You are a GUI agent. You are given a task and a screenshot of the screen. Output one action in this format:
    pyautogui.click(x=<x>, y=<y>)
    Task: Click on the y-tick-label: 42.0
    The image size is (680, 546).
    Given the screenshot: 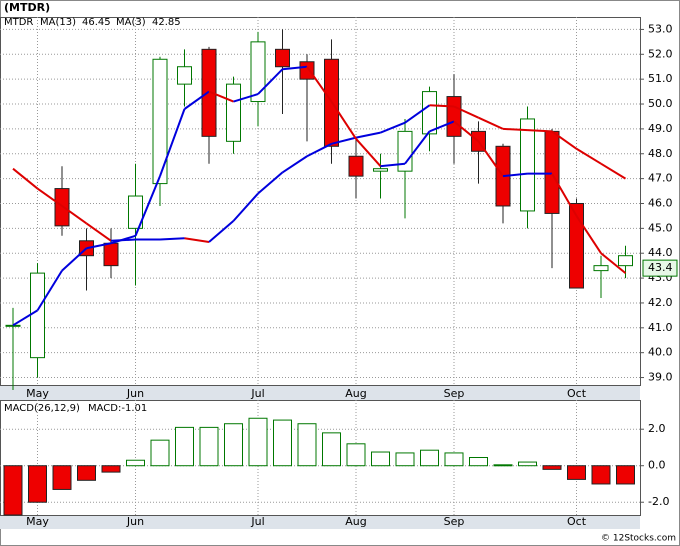 What is the action you would take?
    pyautogui.click(x=660, y=302)
    